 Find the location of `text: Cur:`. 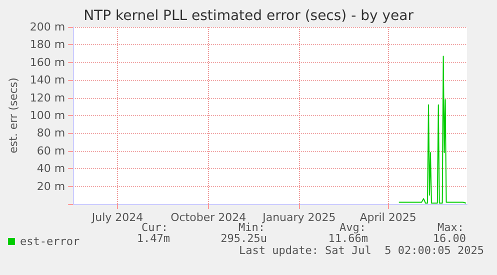

text: Cur: is located at coordinates (155, 227).